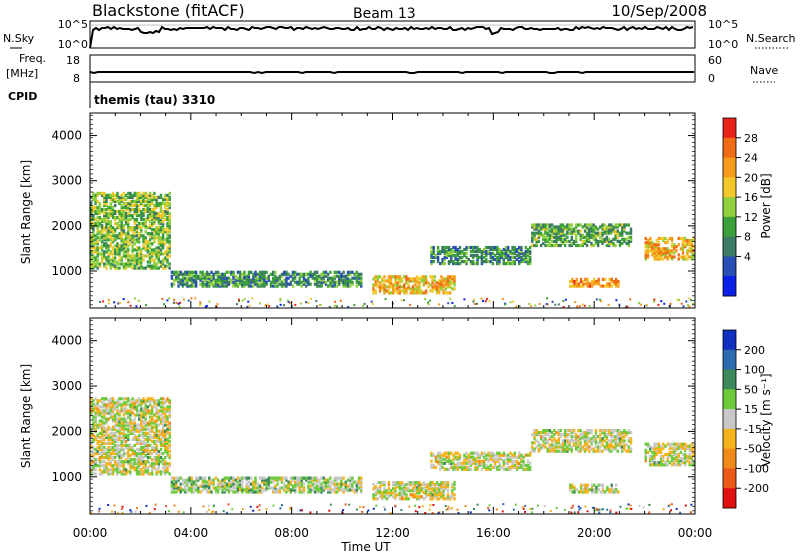  What do you see at coordinates (401, 300) in the screenshot?
I see `scatter-cell` at bounding box center [401, 300].